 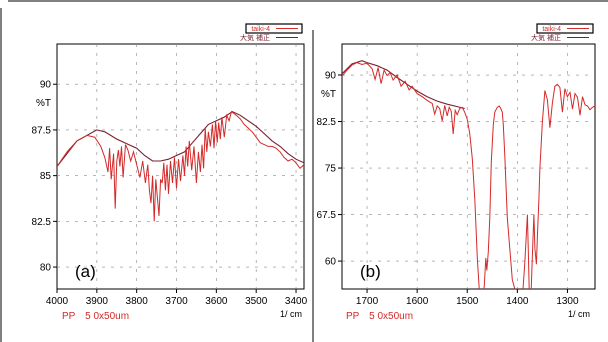 What do you see at coordinates (517, 301) in the screenshot?
I see `x-tick-label: 1400` at bounding box center [517, 301].